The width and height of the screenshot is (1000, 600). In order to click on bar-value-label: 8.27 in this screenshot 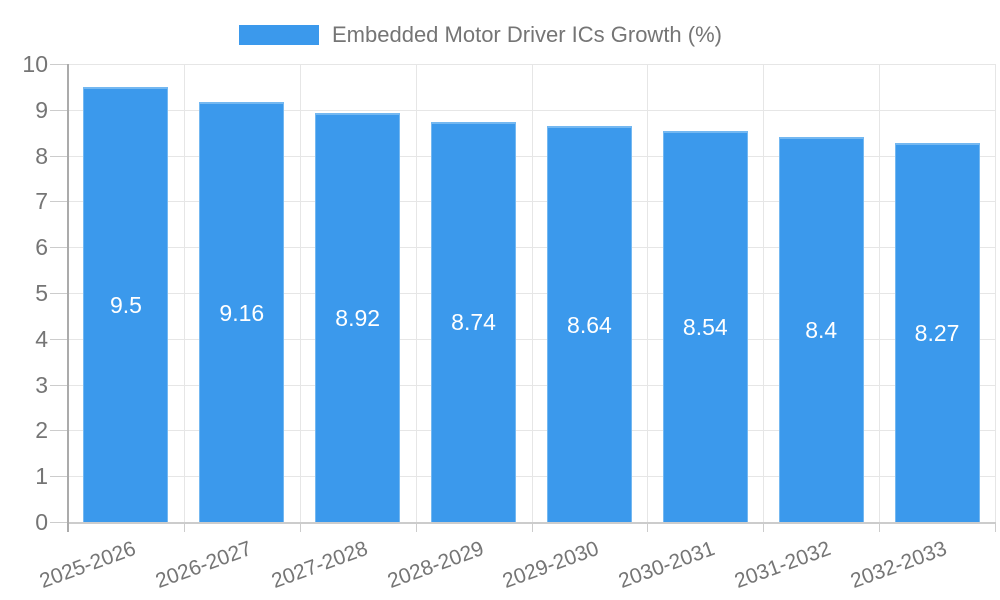, I will do `click(937, 333)`.